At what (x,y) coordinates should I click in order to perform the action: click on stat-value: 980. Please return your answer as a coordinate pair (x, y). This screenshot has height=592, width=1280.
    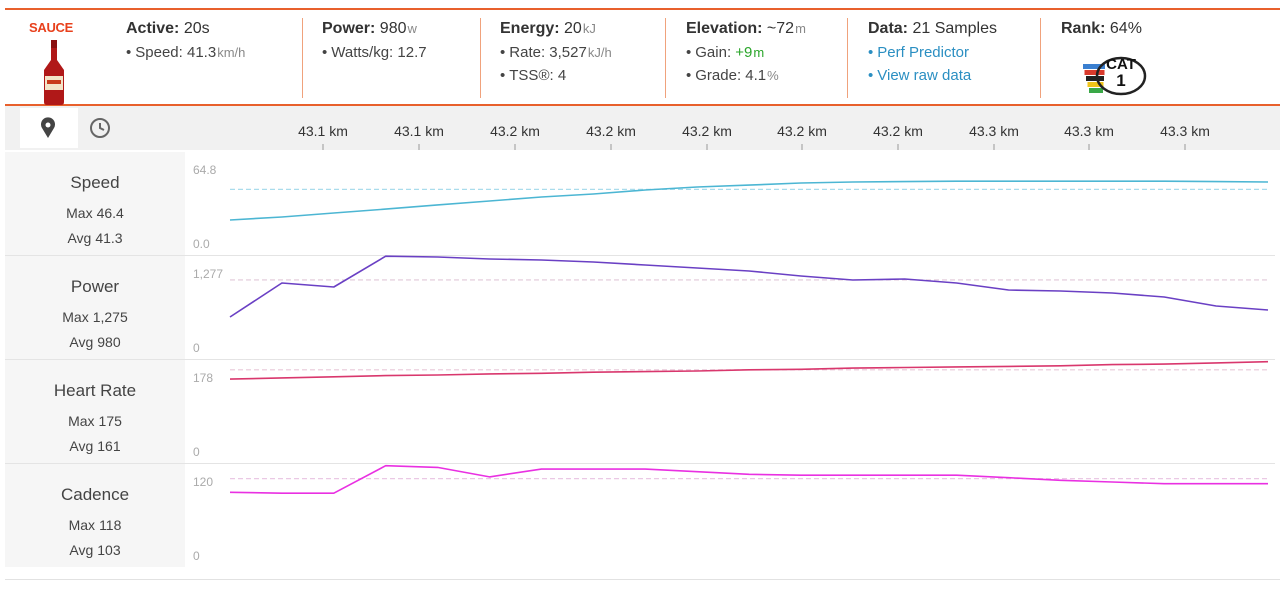
    Looking at the image, I should click on (393, 28).